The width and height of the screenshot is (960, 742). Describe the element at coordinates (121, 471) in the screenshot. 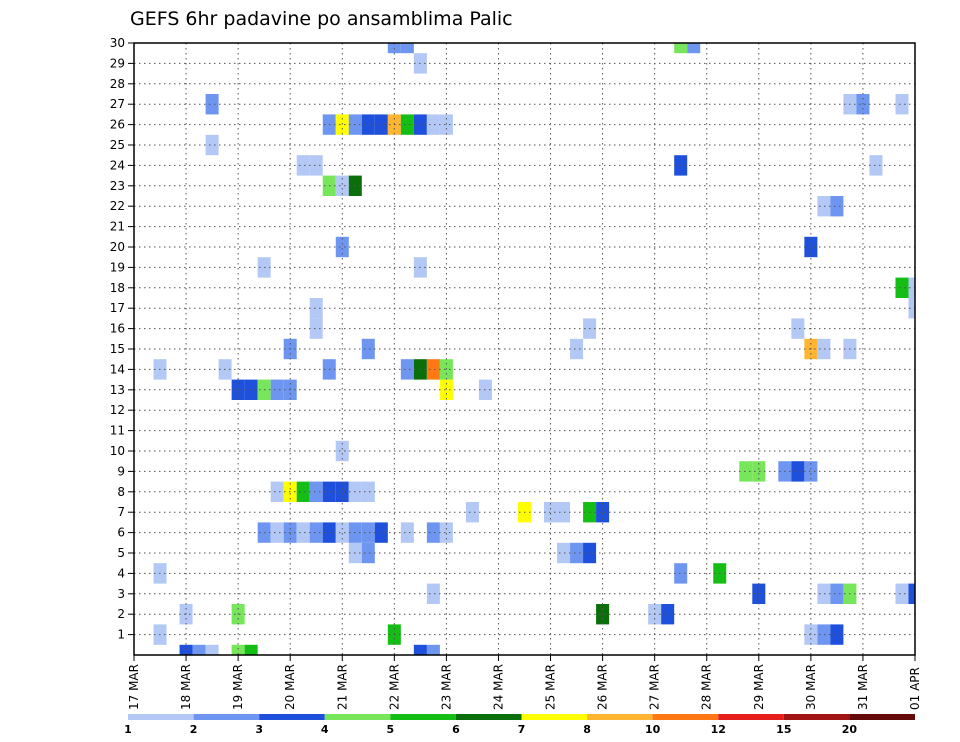

I see `y-tick-label: 9` at that location.